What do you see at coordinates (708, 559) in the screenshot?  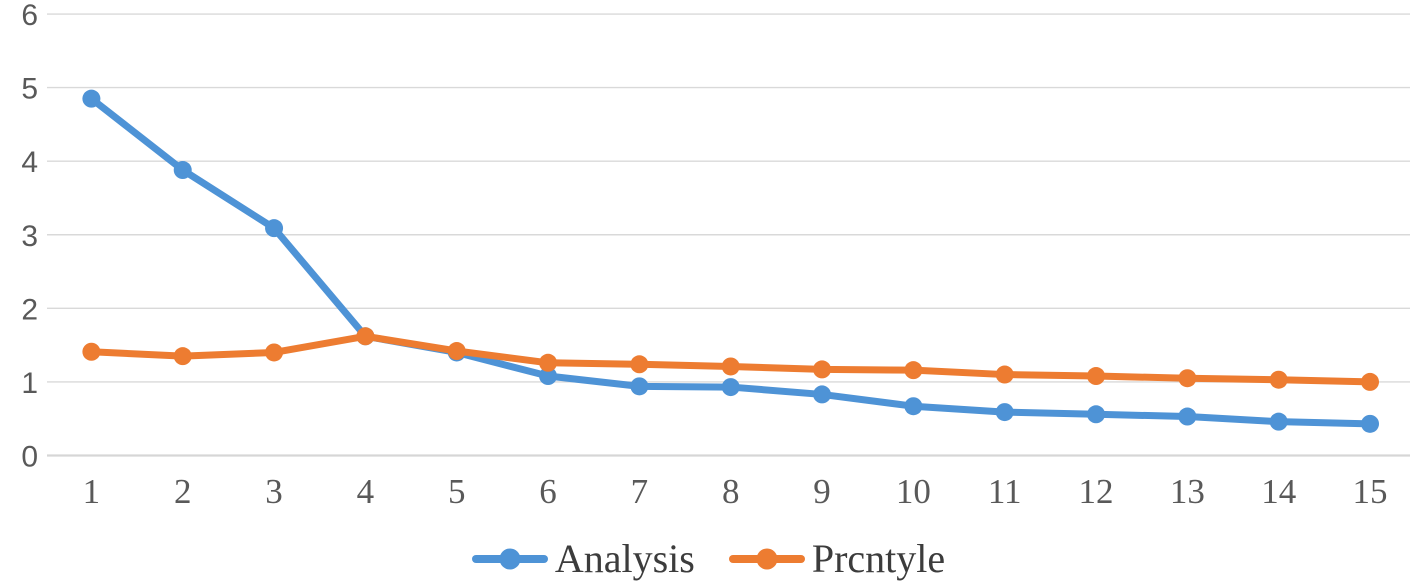 I see `chart-legend: Analysis Prcntyle` at bounding box center [708, 559].